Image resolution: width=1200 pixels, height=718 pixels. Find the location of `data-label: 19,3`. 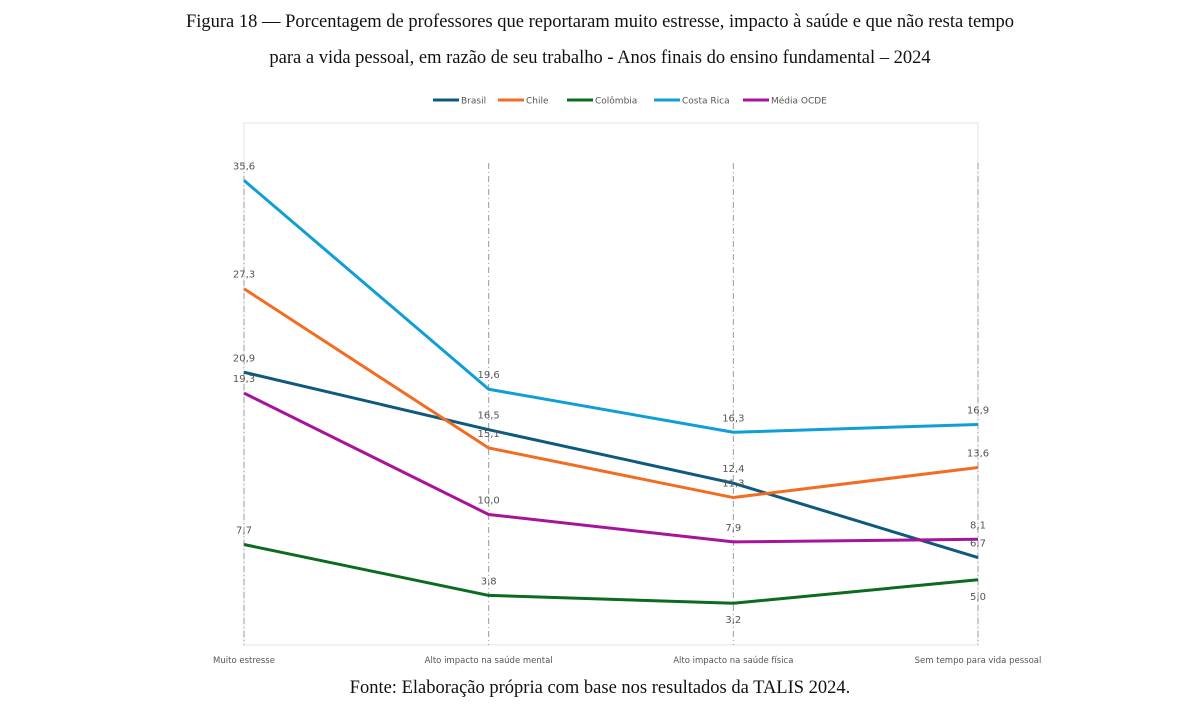

data-label: 19,3 is located at coordinates (244, 379).